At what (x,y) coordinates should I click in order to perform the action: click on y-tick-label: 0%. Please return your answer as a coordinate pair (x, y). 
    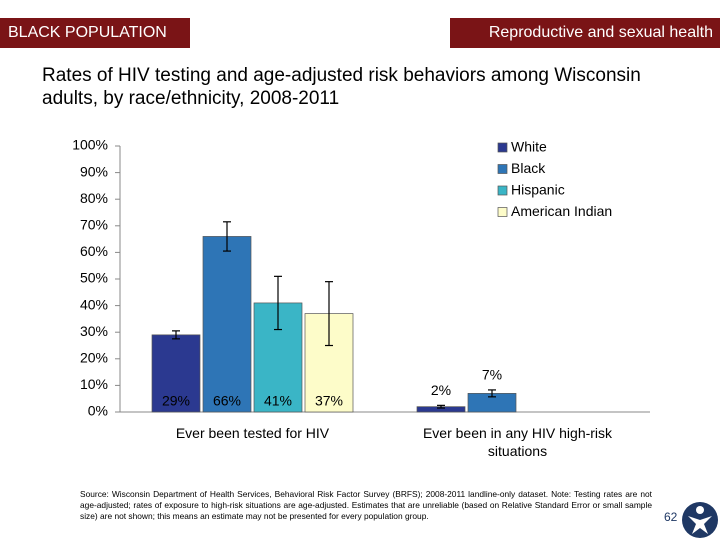
    Looking at the image, I should click on (98, 411).